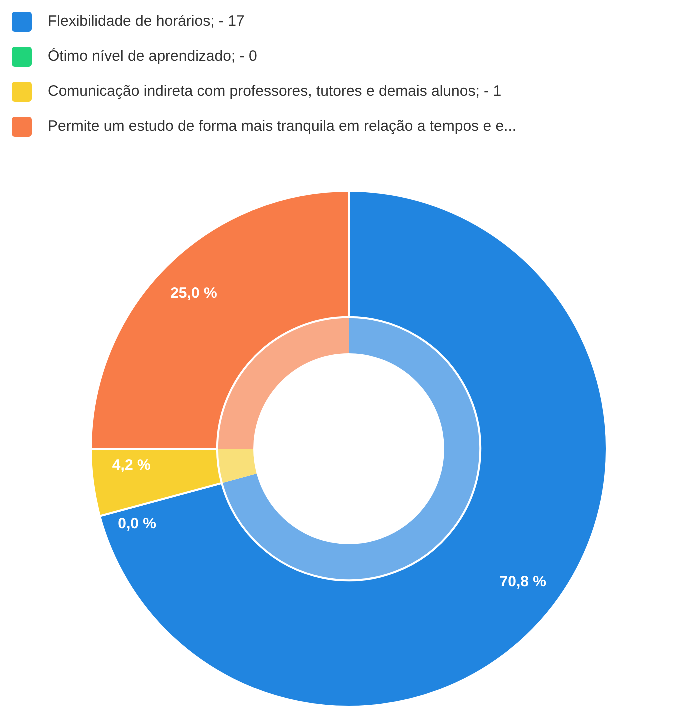 This screenshot has width=698, height=724. Describe the element at coordinates (146, 21) in the screenshot. I see `legend-label: Flexibilidade de horários; - 17` at that location.